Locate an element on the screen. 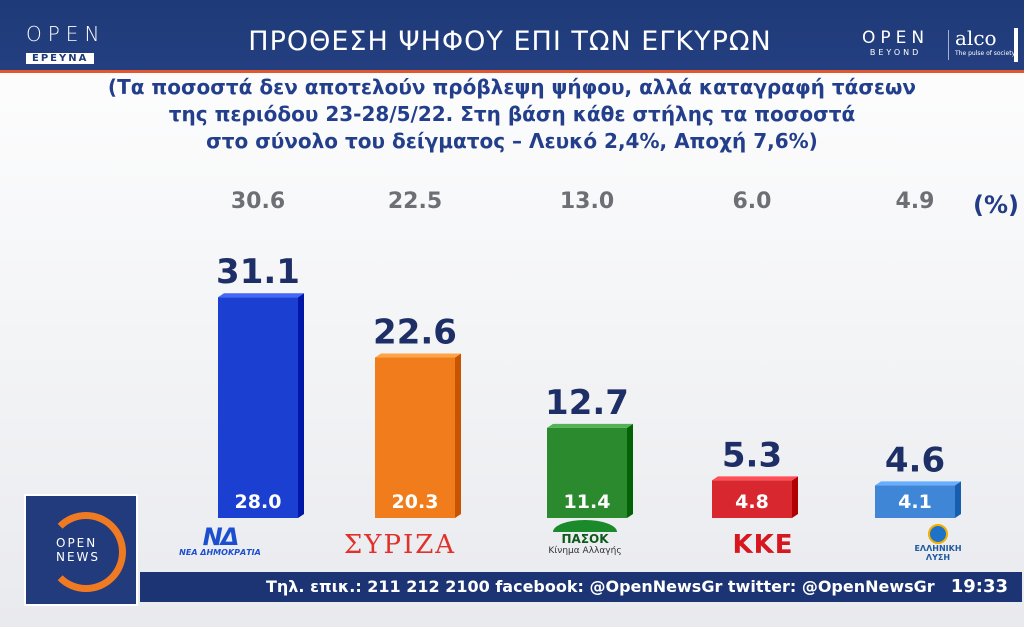  open-beyond-logo: OPEN BEYOND is located at coordinates (895, 42).